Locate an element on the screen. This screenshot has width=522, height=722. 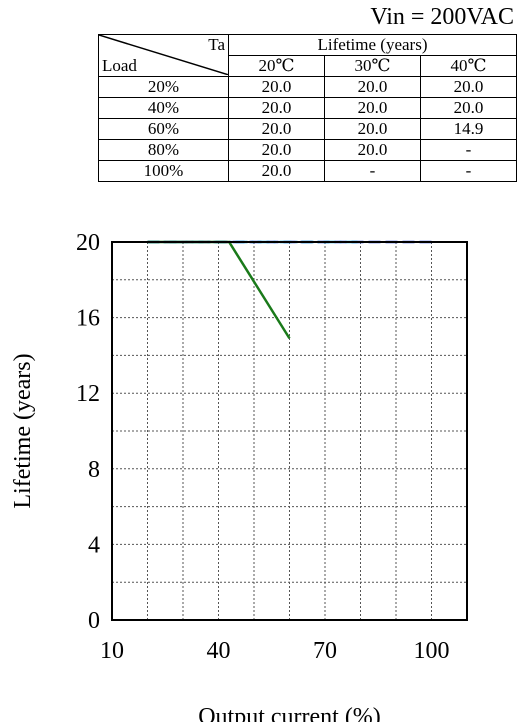
y-tick-label: 16 is located at coordinates (88, 319).